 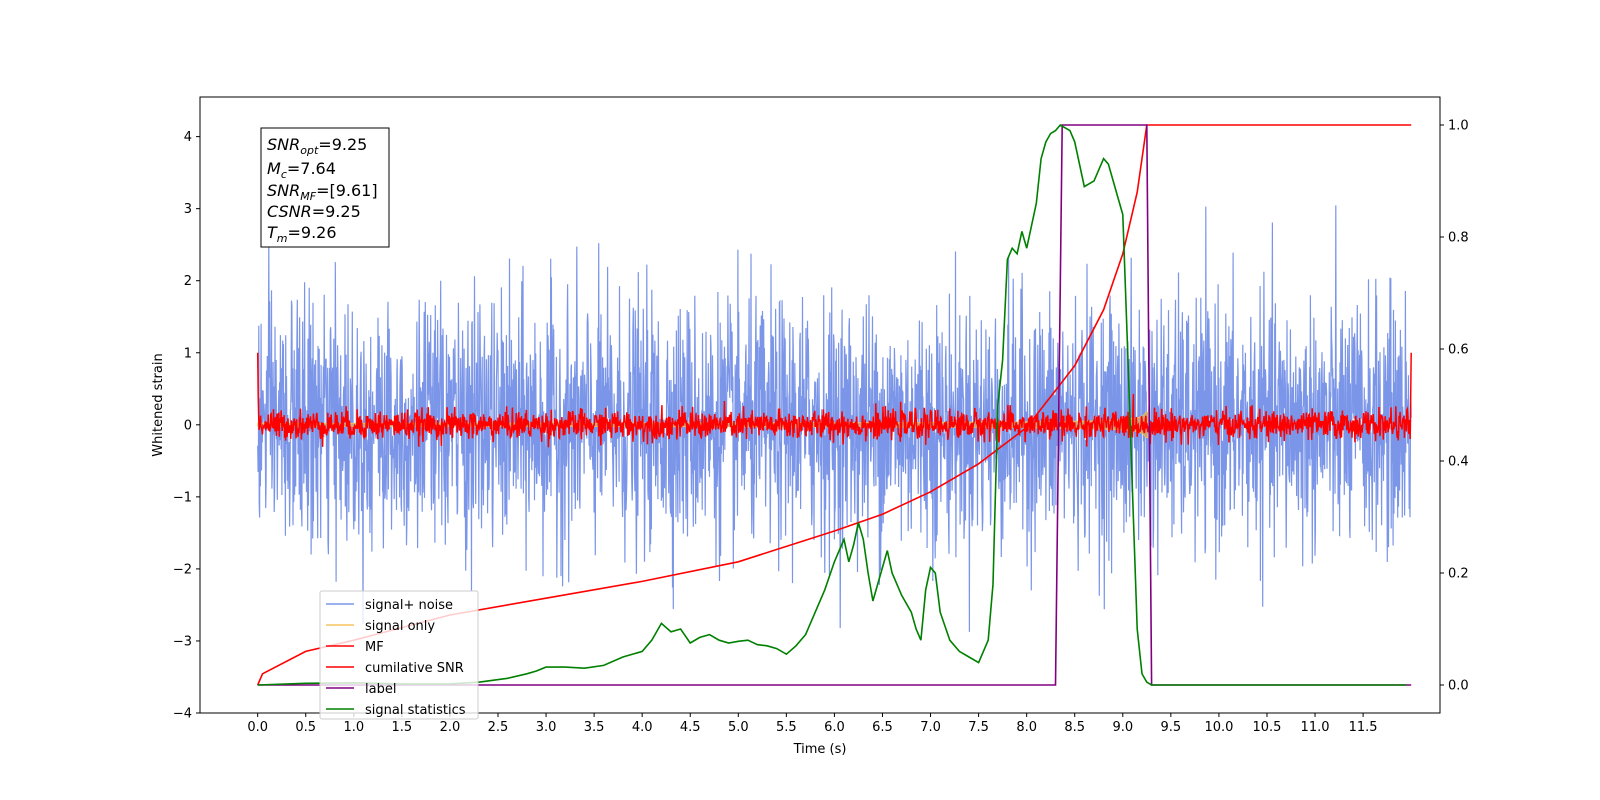 I want to click on legend-label-signal-statistics: signal statistics, so click(x=415, y=710).